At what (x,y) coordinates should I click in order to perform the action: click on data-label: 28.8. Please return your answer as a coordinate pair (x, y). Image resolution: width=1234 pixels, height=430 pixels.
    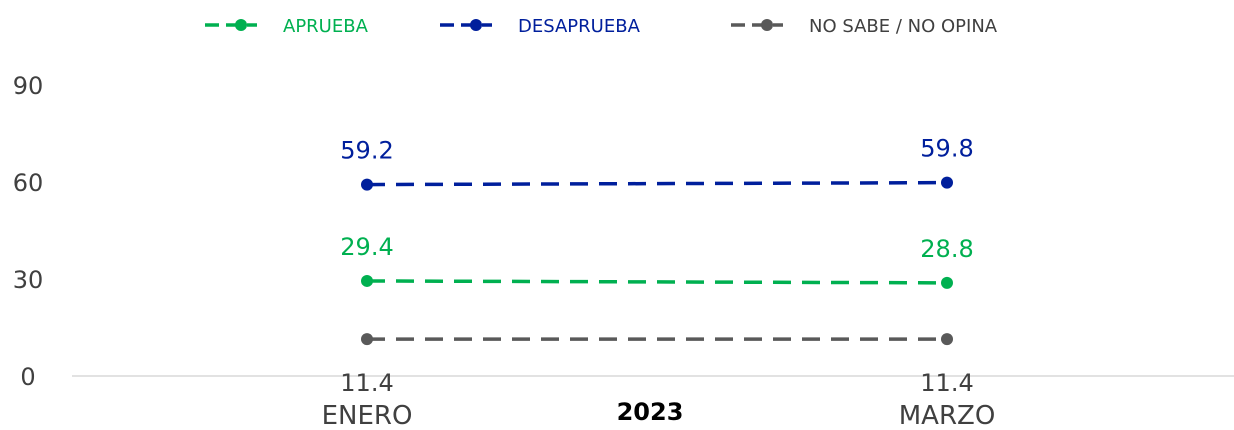
    Looking at the image, I should click on (946, 249).